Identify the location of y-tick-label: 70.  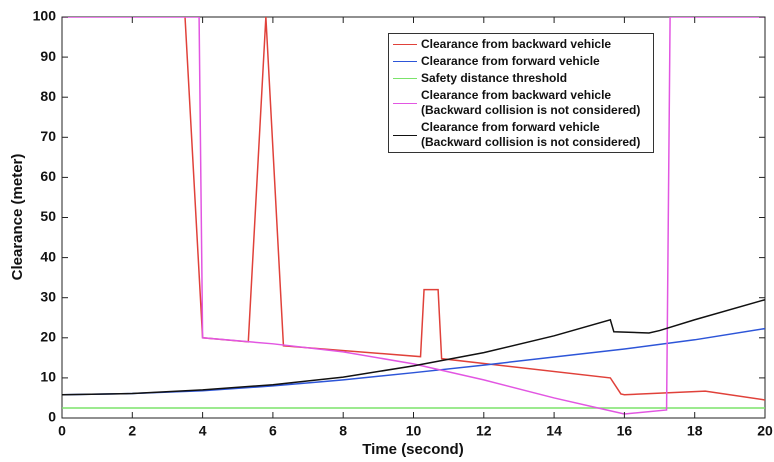
(48, 136).